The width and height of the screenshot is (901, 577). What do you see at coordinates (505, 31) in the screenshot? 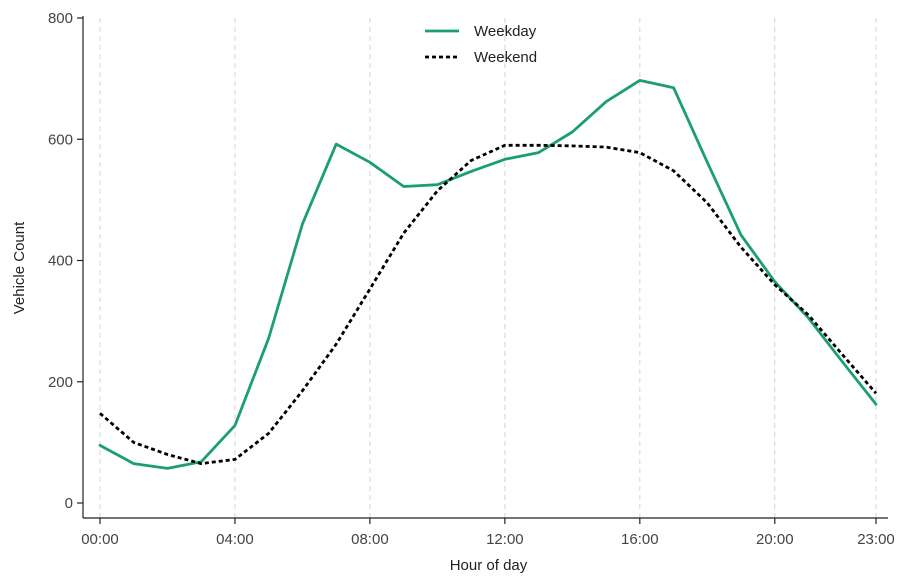
I see `legend-label-weekday: Weekday` at bounding box center [505, 31].